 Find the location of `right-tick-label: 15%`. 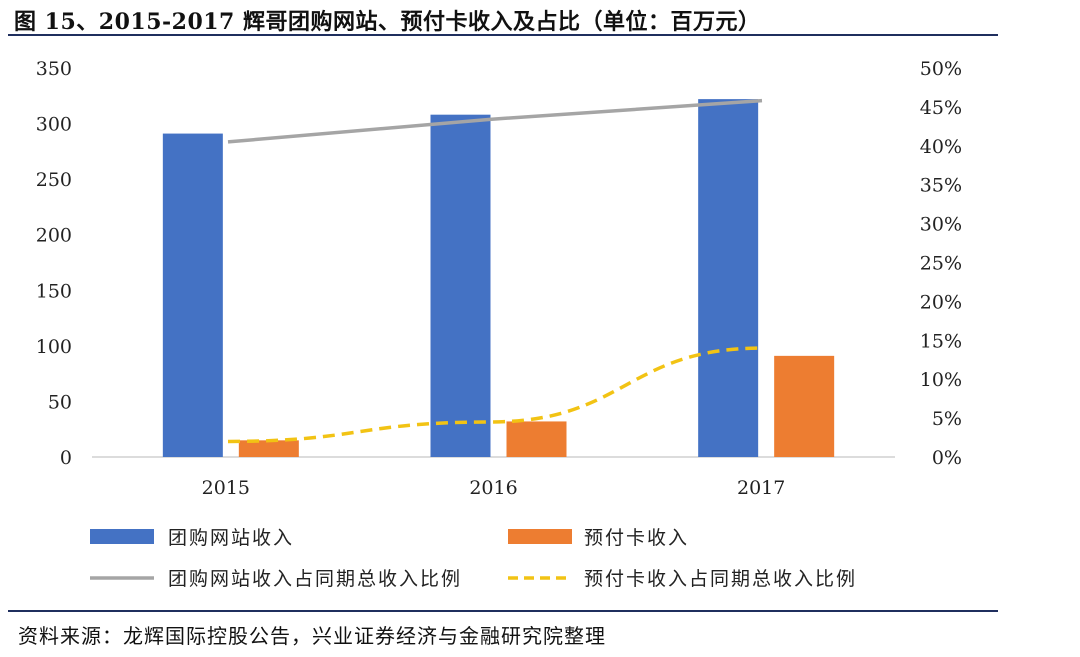

right-tick-label: 15% is located at coordinates (941, 341).